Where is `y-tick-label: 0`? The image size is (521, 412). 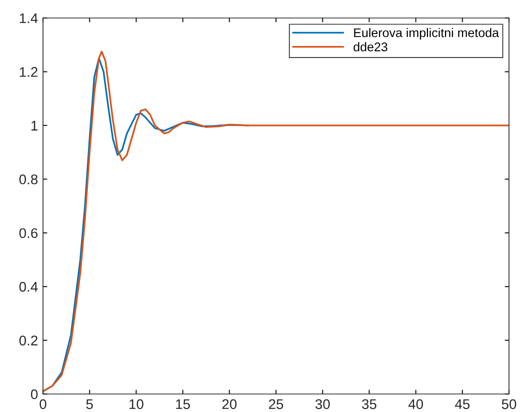
y-tick-label: 0 is located at coordinates (34, 394).